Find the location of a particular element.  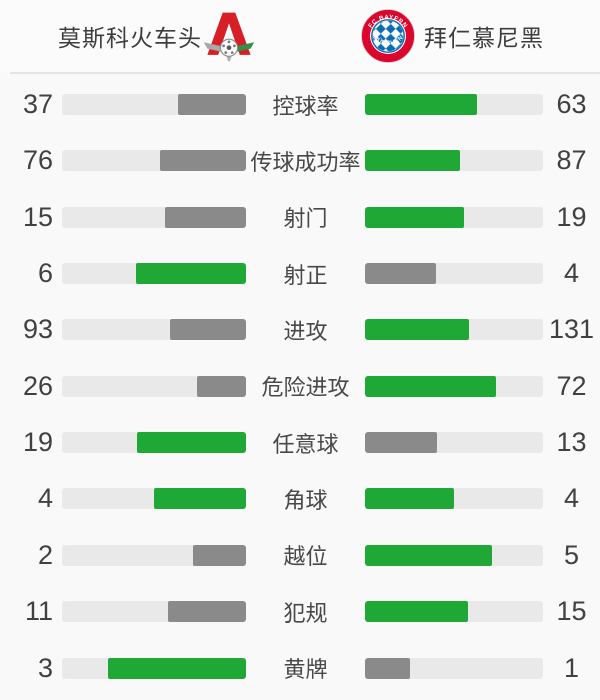

home-value: 6 is located at coordinates (45, 273).